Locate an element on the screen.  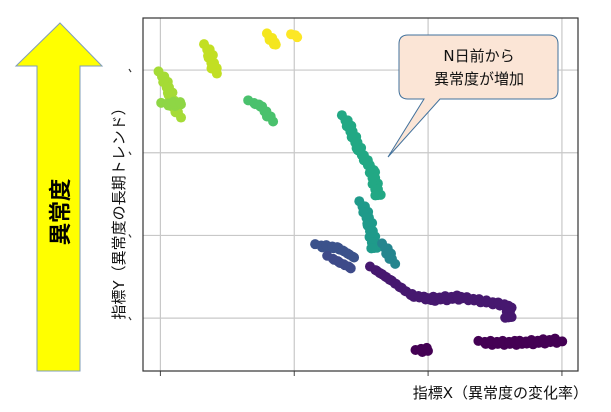
callout: N日前から 異常度が増加 is located at coordinates (473, 96).